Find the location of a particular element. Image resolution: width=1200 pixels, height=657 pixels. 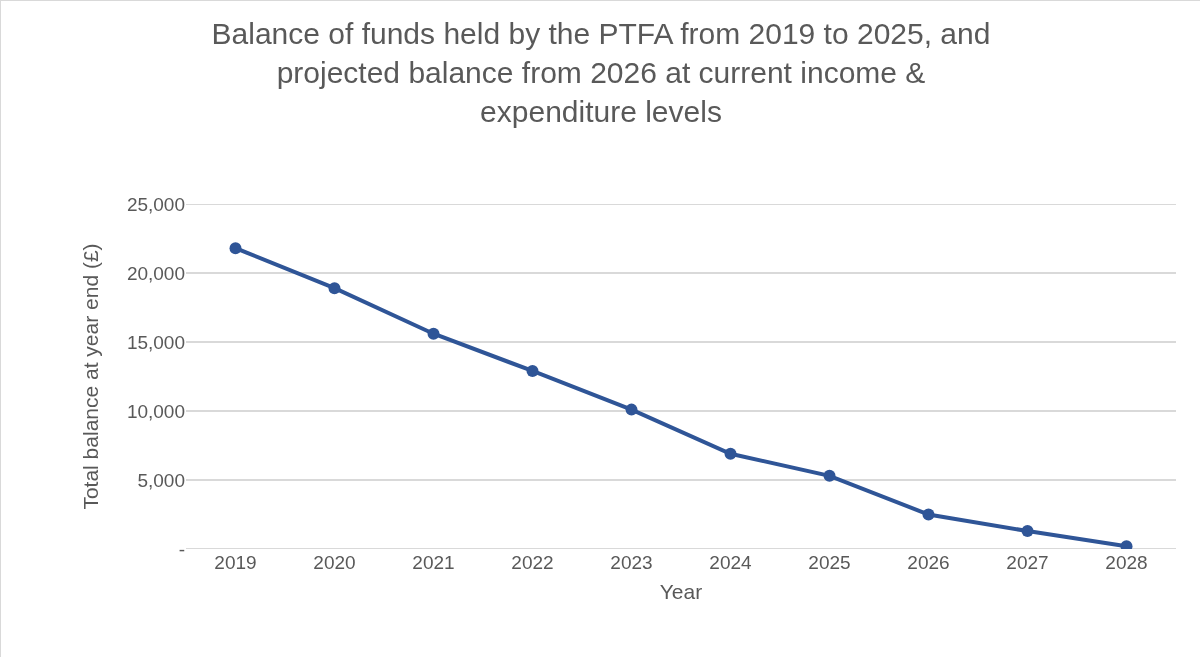

y-axis-title: Total balance at year end (£) is located at coordinates (91, 376).